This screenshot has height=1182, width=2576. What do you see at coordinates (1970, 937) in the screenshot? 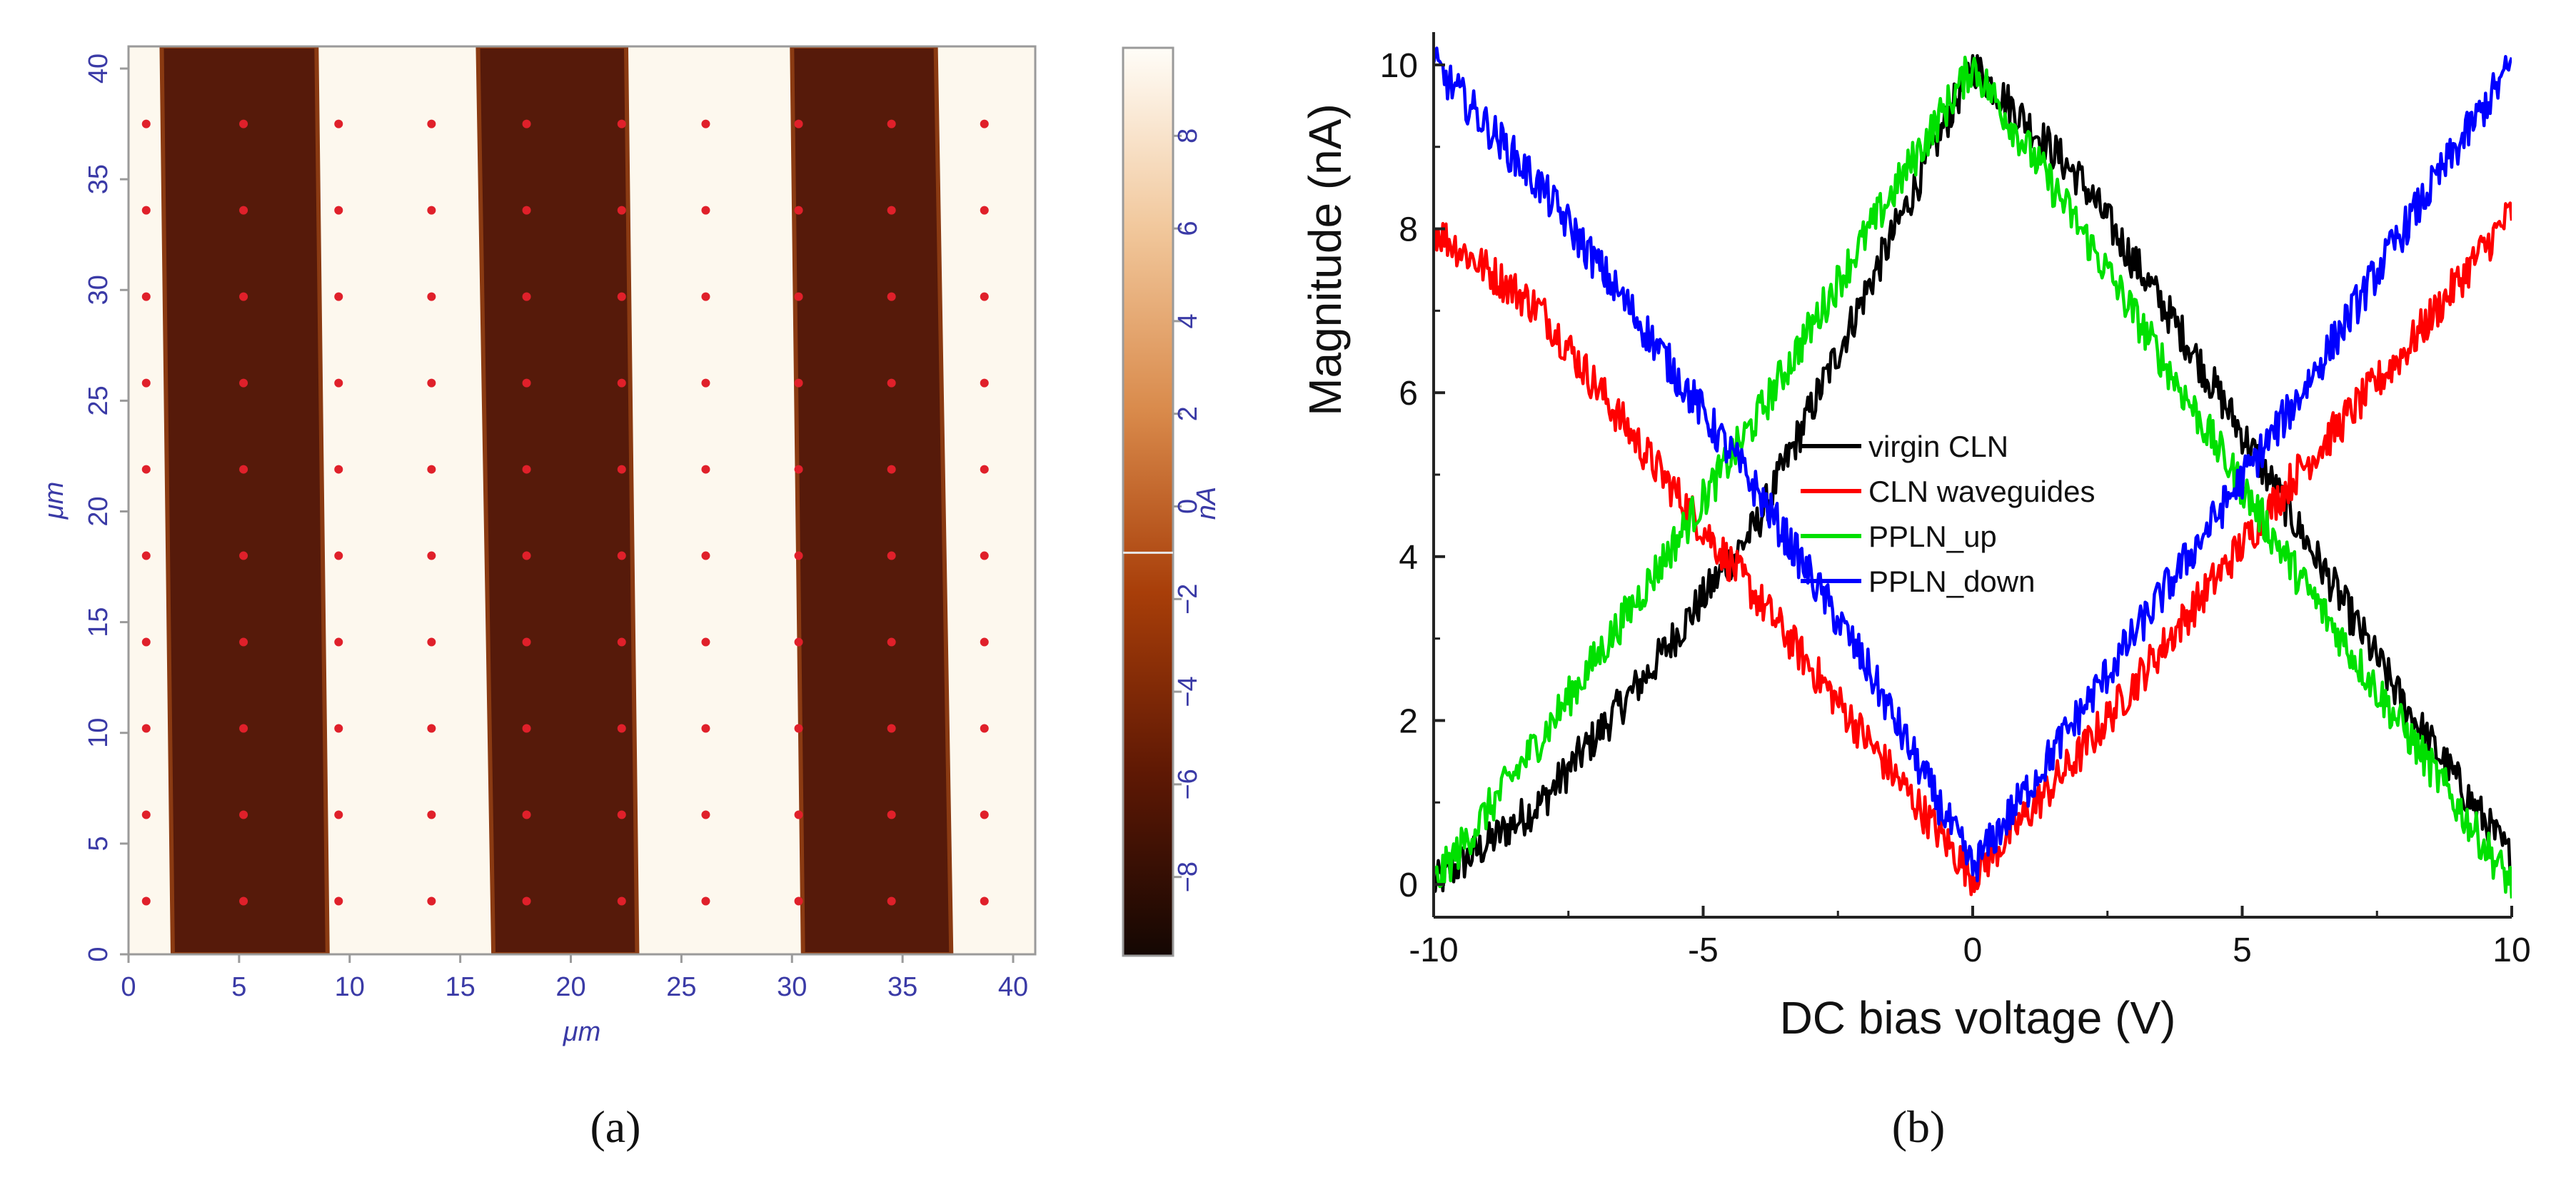
I see `plot-x-ticks: -10 -5 0 5 10` at bounding box center [1970, 937].